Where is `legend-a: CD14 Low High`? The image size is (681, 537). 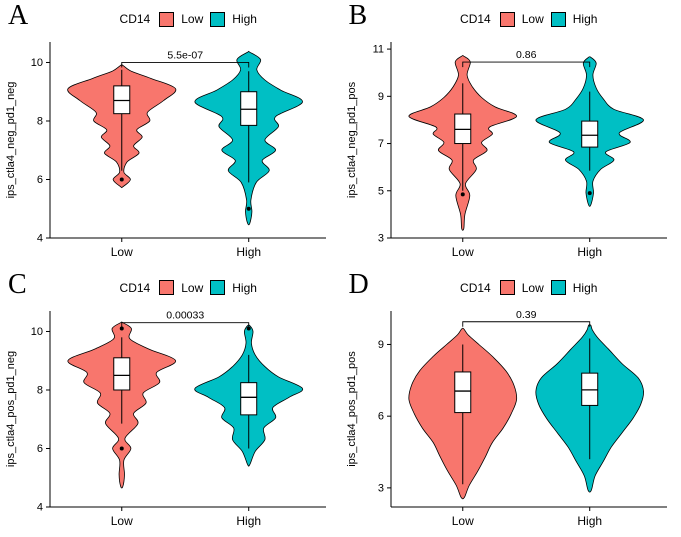
legend-a: CD14 Low High is located at coordinates (188, 19).